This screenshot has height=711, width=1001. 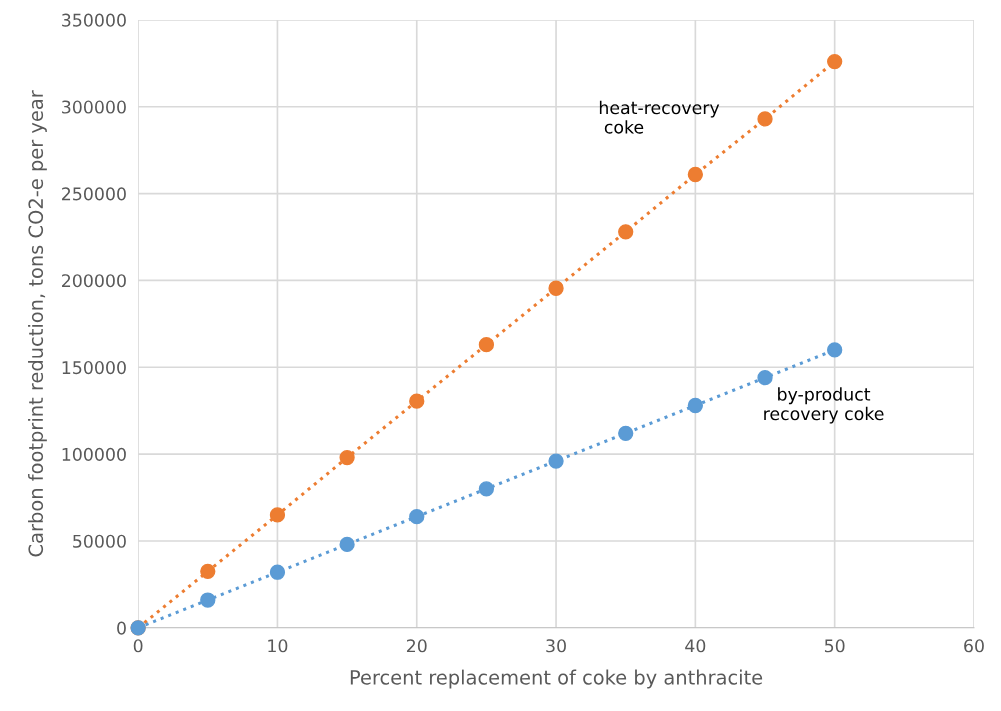 I want to click on y-tick-label: 0, so click(x=121, y=628).